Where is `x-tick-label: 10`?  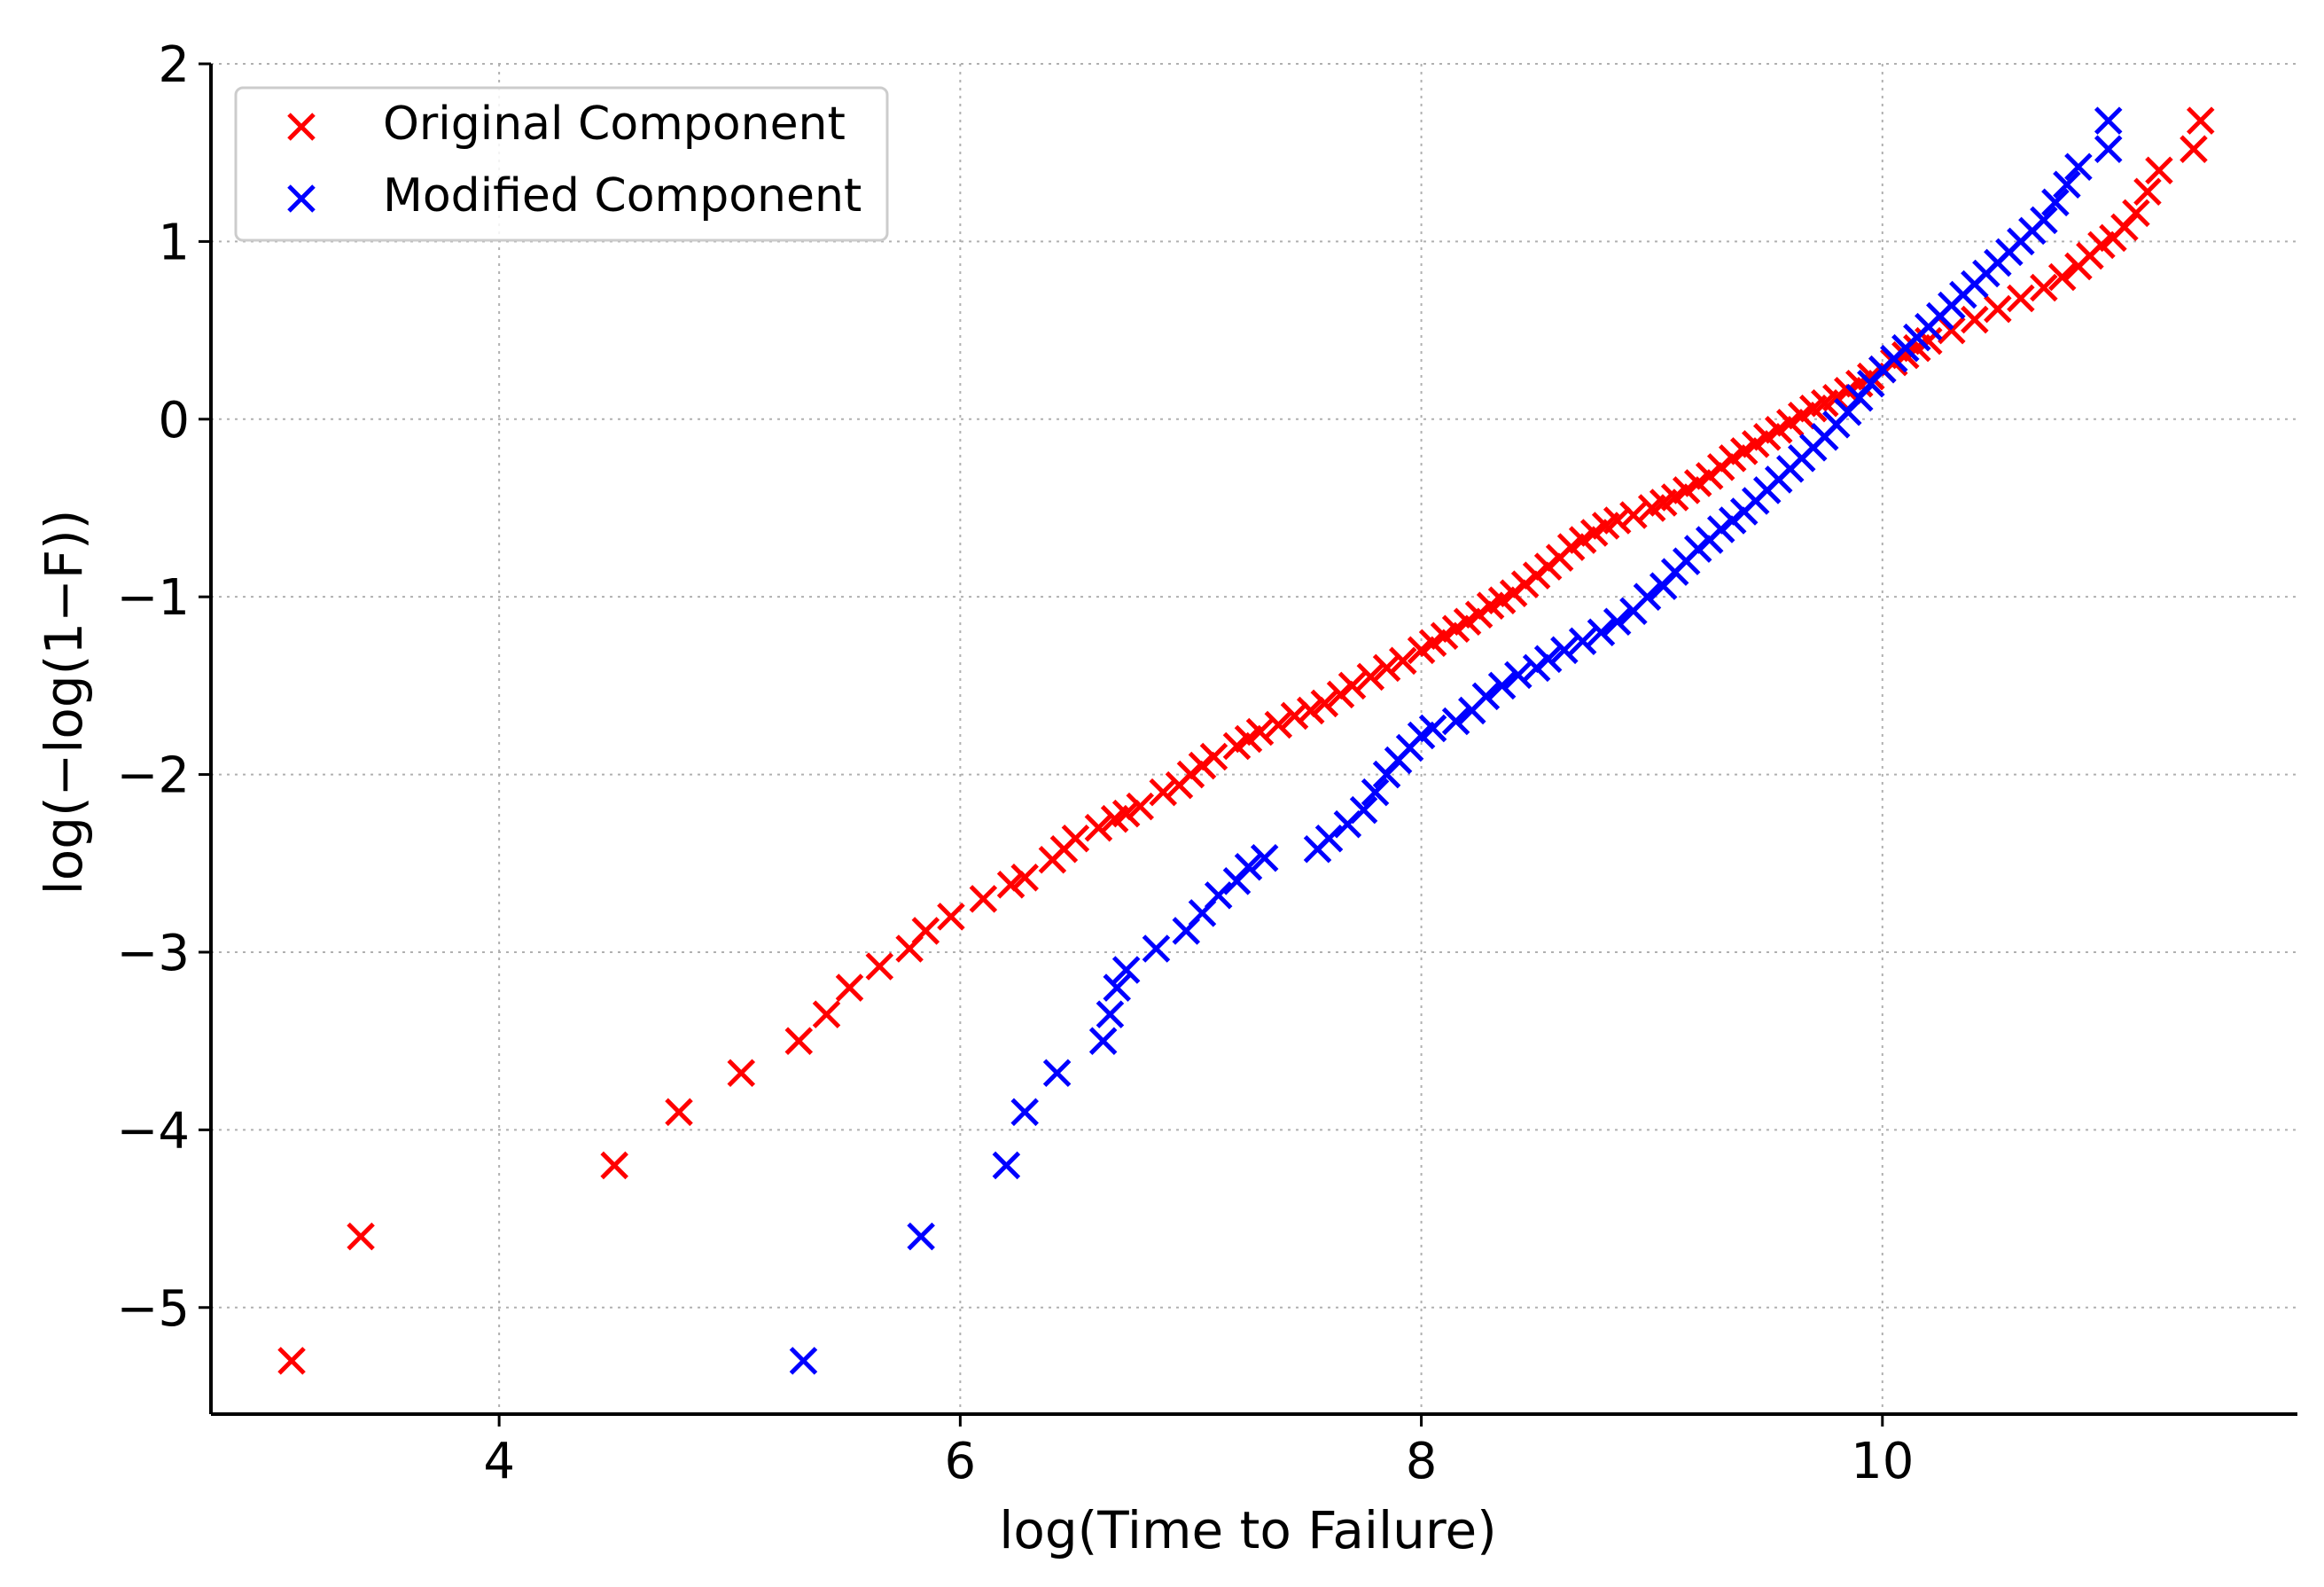 x-tick-label: 10 is located at coordinates (1883, 1462).